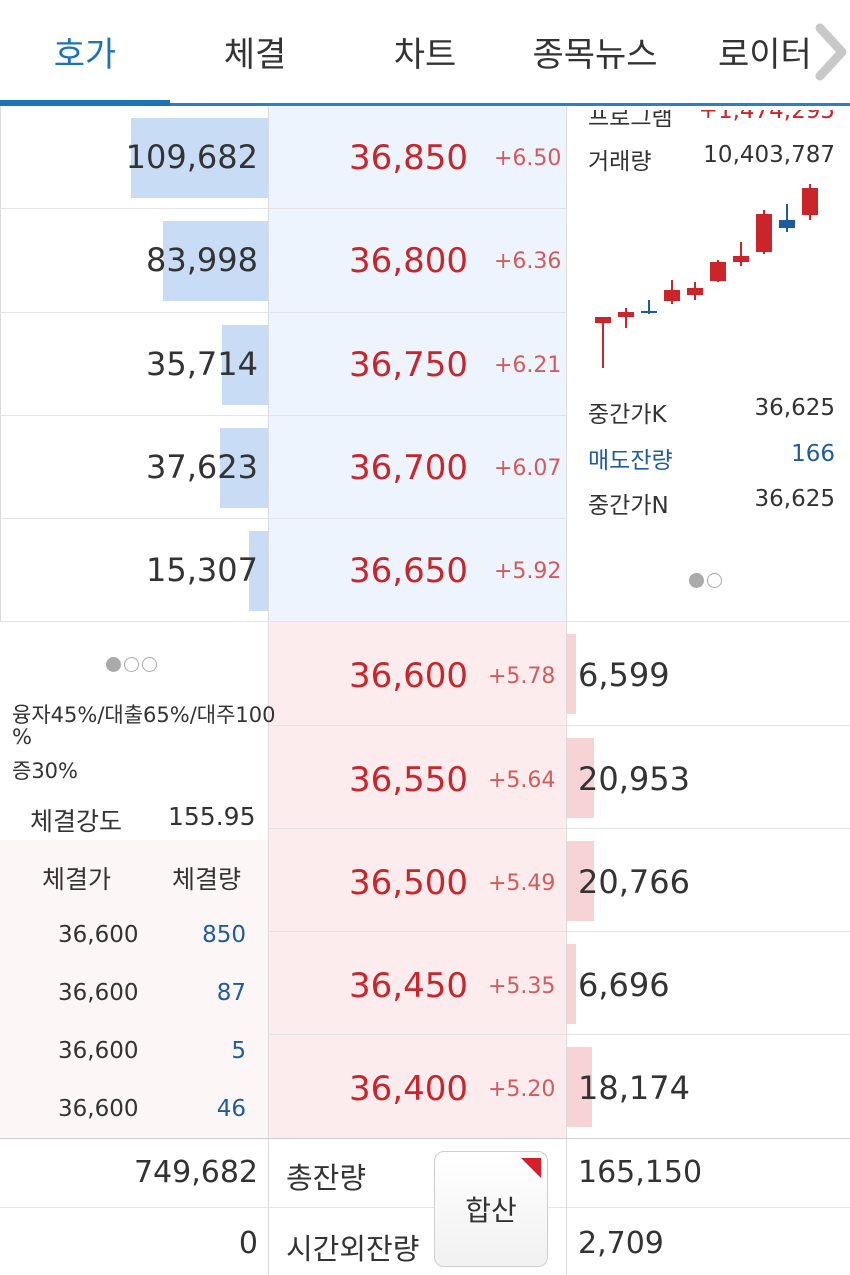 This screenshot has height=1275, width=850. What do you see at coordinates (283, 364) in the screenshot?
I see `sell-order-row: 35,714 36,750 +6.21` at bounding box center [283, 364].